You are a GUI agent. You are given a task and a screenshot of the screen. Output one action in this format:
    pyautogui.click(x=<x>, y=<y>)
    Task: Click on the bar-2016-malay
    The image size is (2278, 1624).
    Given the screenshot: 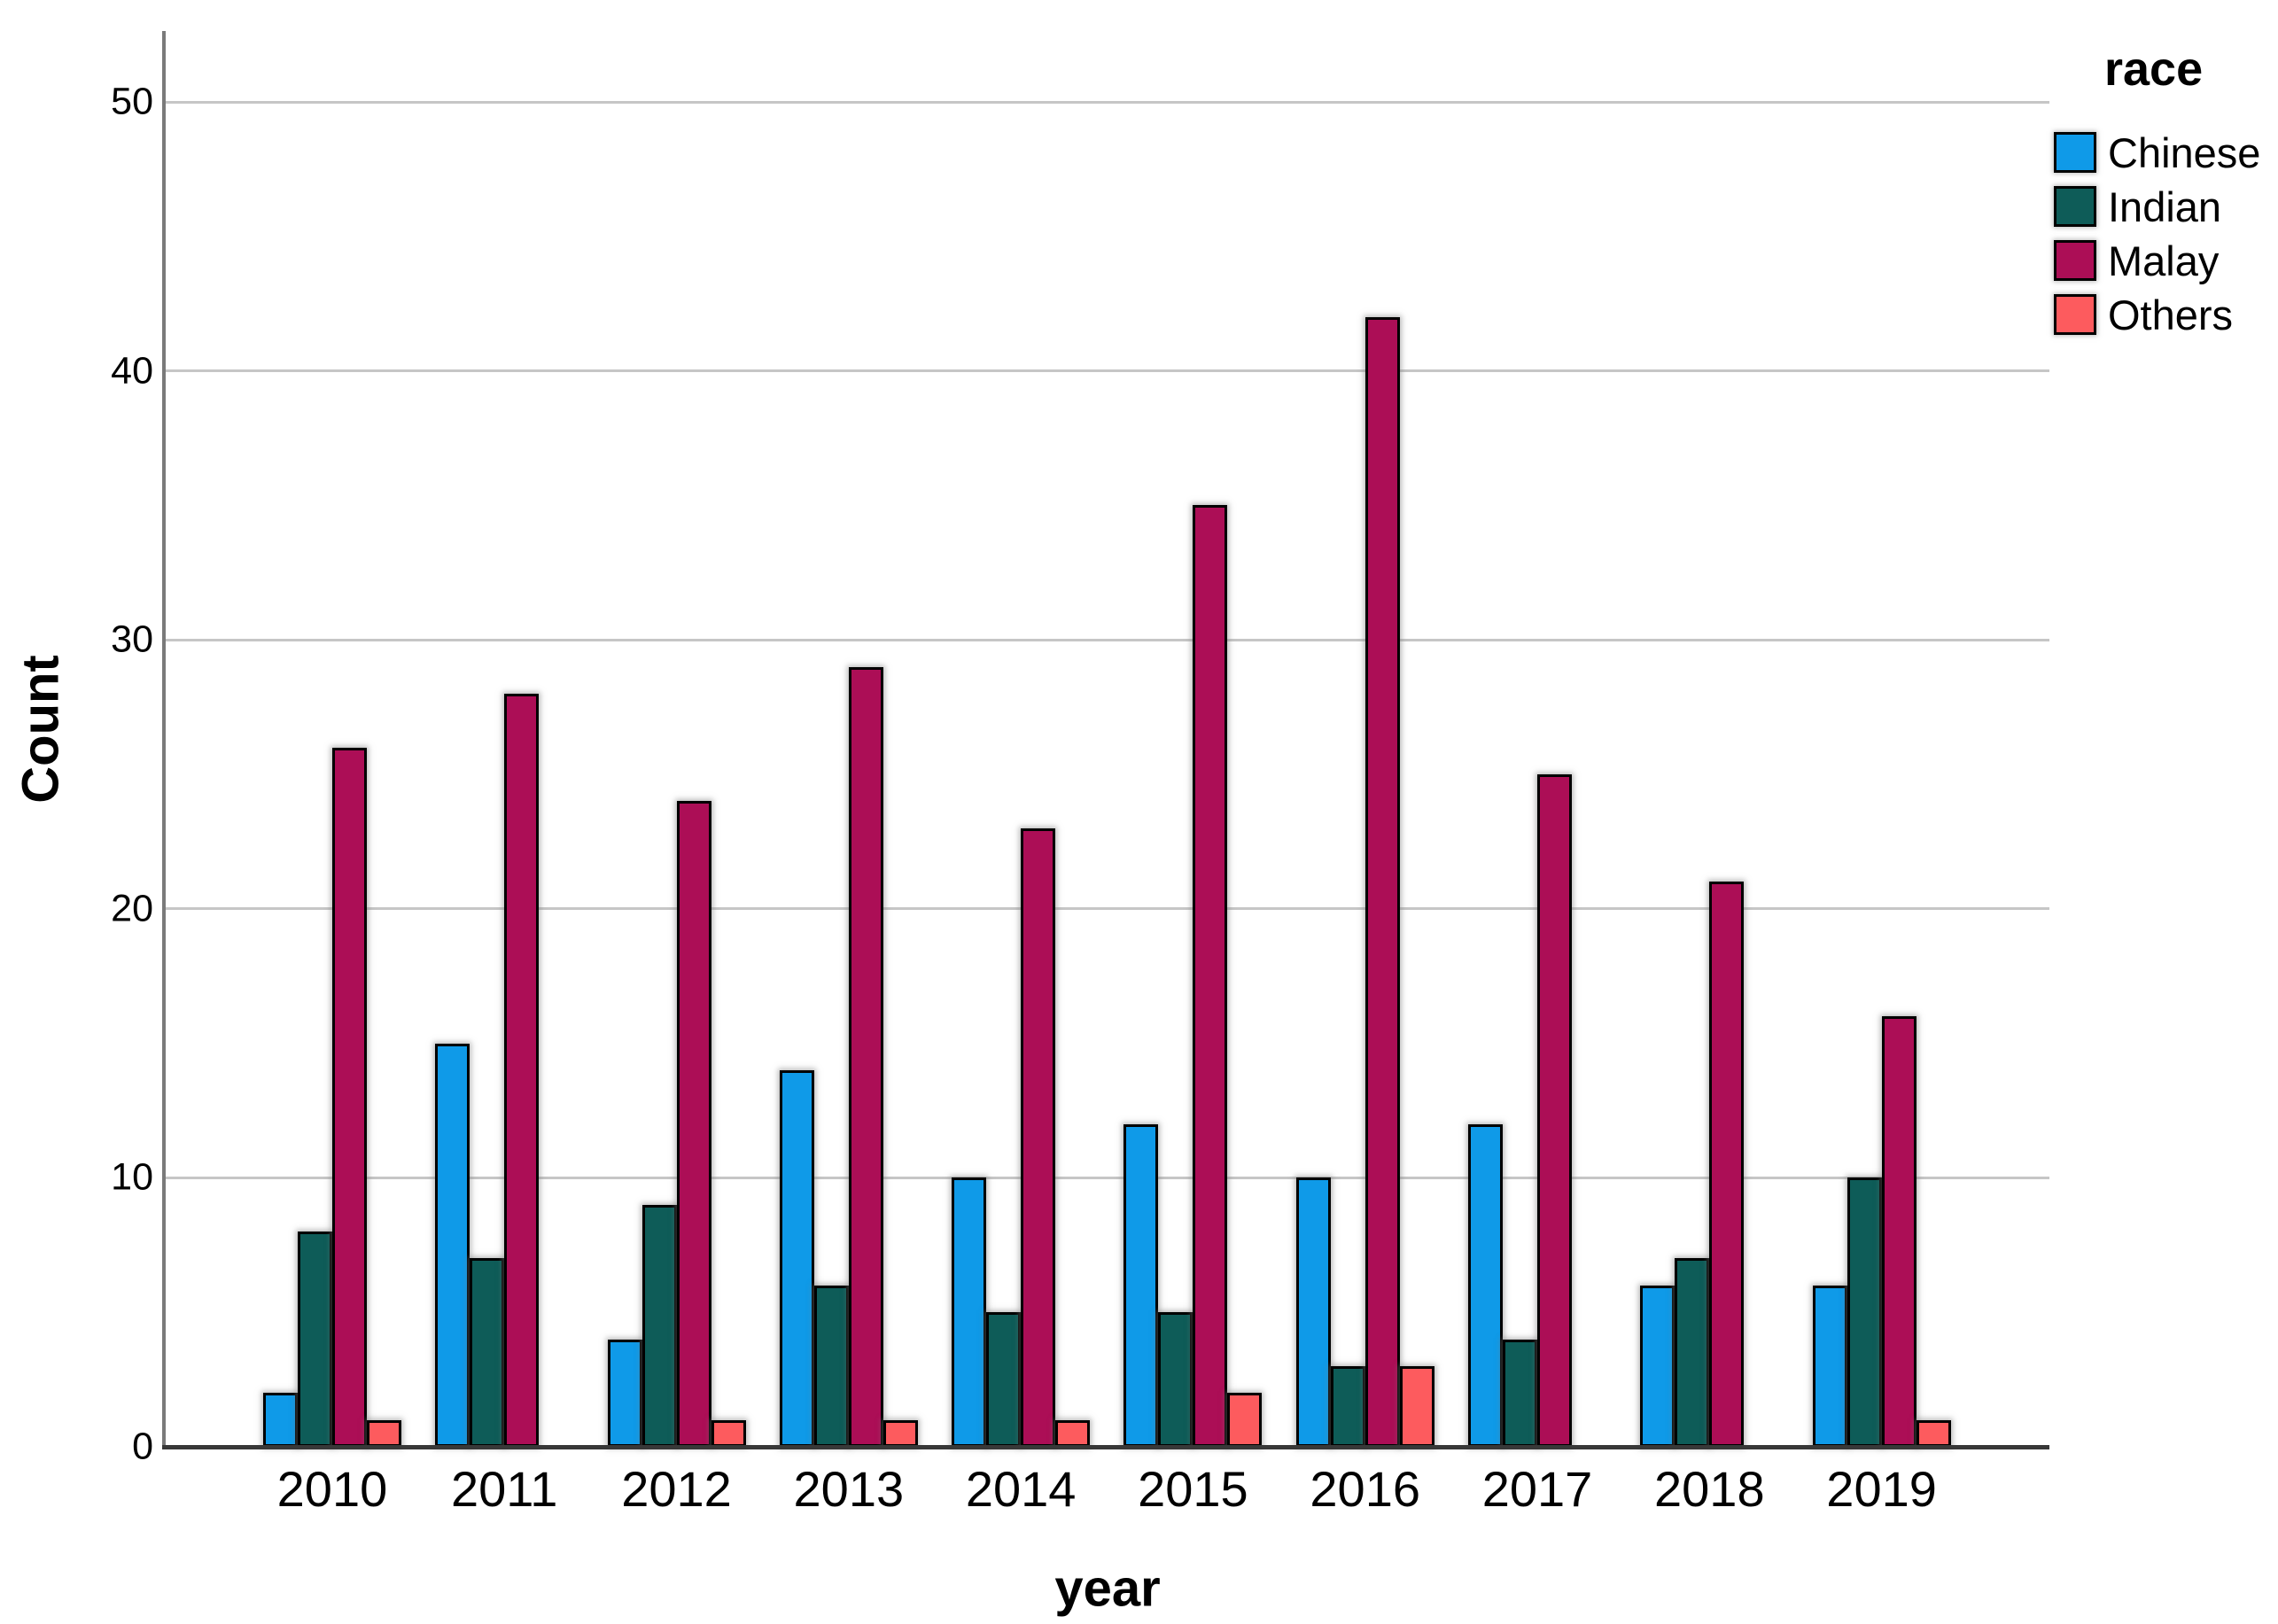 What is the action you would take?
    pyautogui.click(x=1382, y=882)
    